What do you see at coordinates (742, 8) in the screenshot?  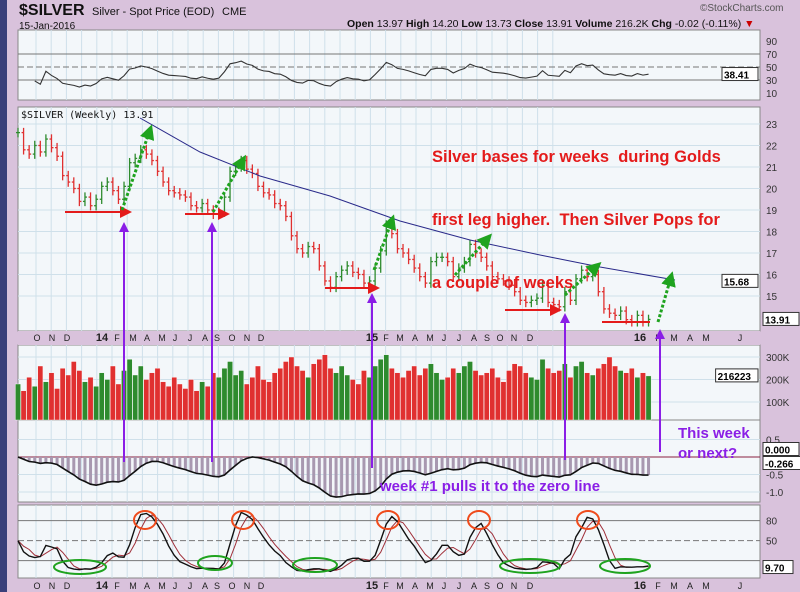 I see `copyright: ©StockCharts.com` at bounding box center [742, 8].